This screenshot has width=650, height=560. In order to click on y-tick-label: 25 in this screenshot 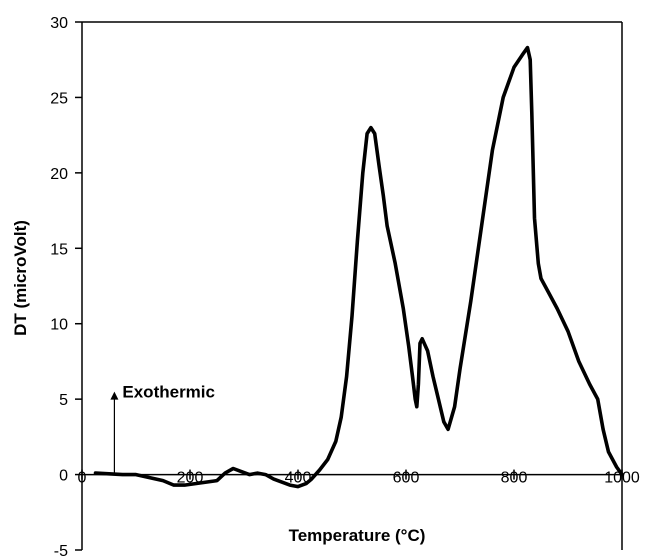, I will do `click(59, 98)`.